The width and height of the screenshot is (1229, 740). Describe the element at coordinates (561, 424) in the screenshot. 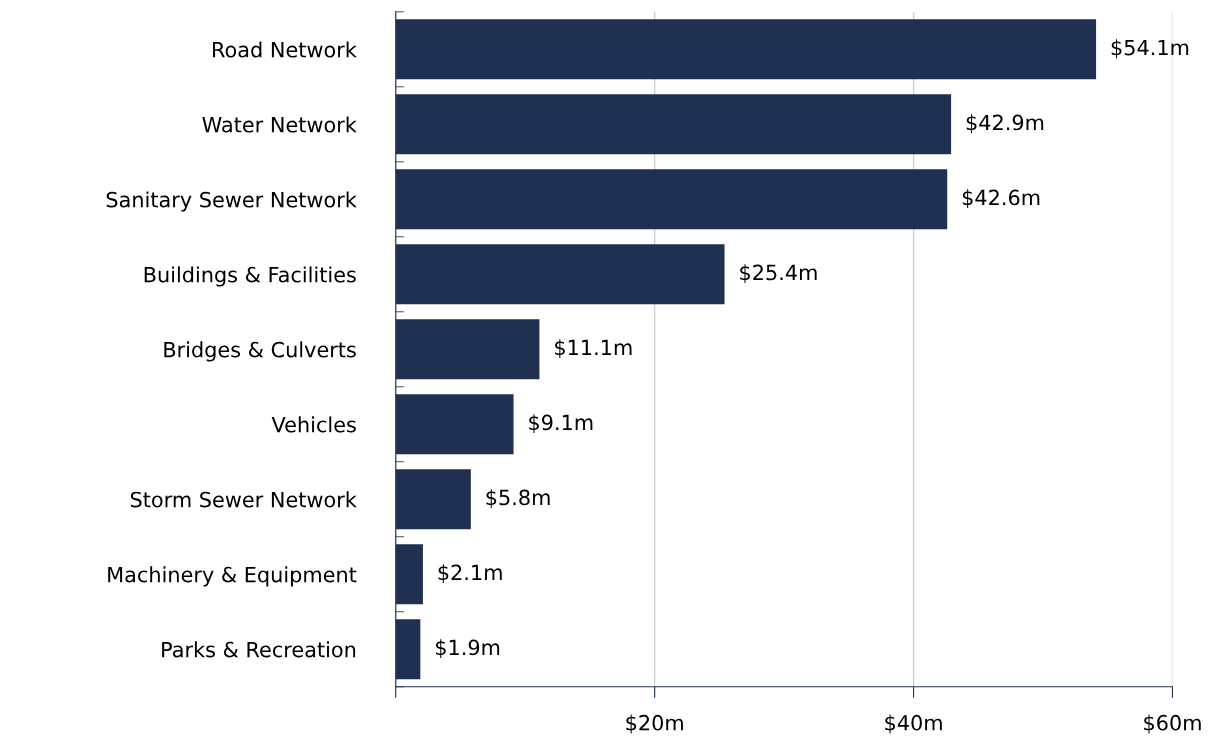

I see `data-label: $9.1m` at that location.